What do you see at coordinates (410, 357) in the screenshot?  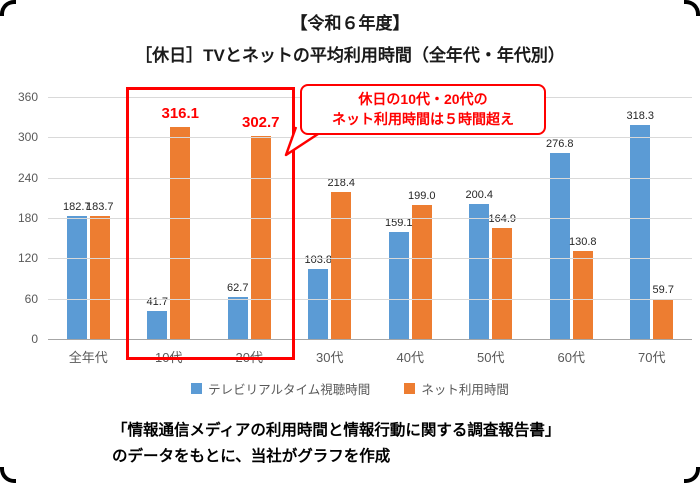 I see `x-axis-label: 40代` at bounding box center [410, 357].